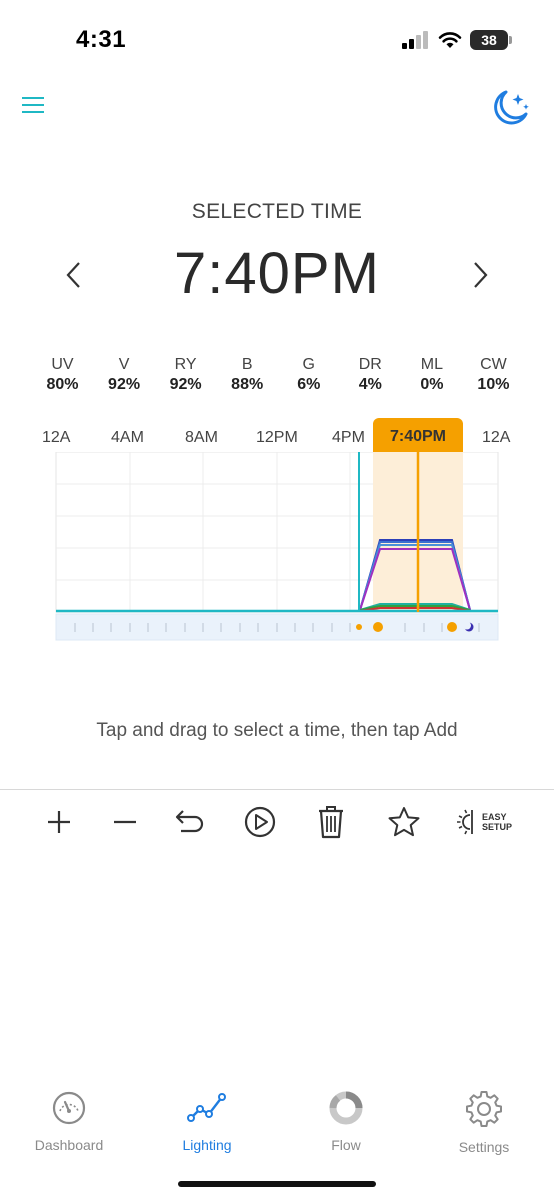 The image size is (554, 1200). What do you see at coordinates (415, 579) in the screenshot?
I see `channel-curve-uv` at bounding box center [415, 579].